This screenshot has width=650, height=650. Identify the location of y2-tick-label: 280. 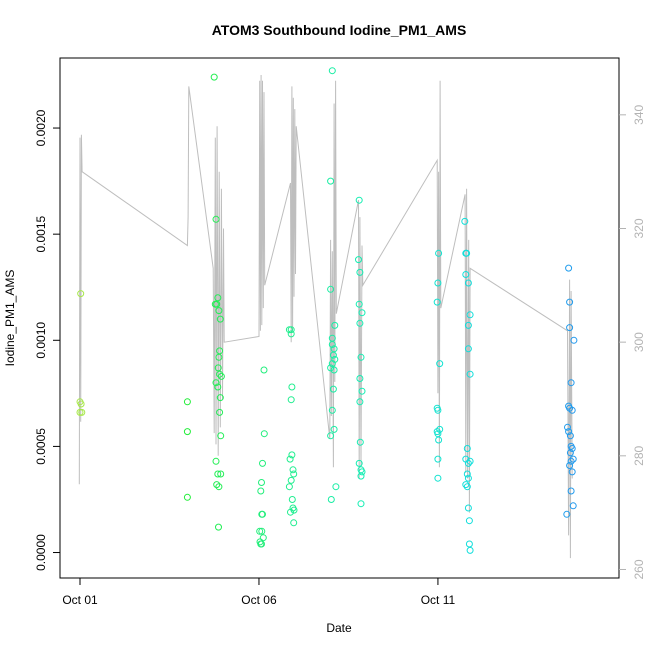
(639, 455).